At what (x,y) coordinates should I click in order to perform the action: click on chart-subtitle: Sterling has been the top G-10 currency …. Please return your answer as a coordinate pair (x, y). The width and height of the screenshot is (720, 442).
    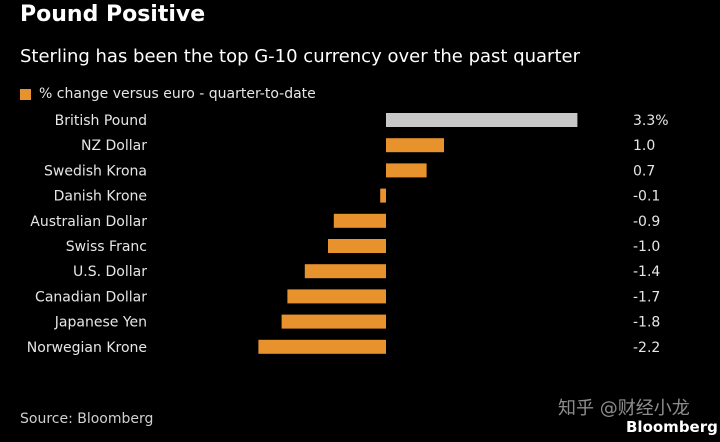
    Looking at the image, I should click on (300, 56).